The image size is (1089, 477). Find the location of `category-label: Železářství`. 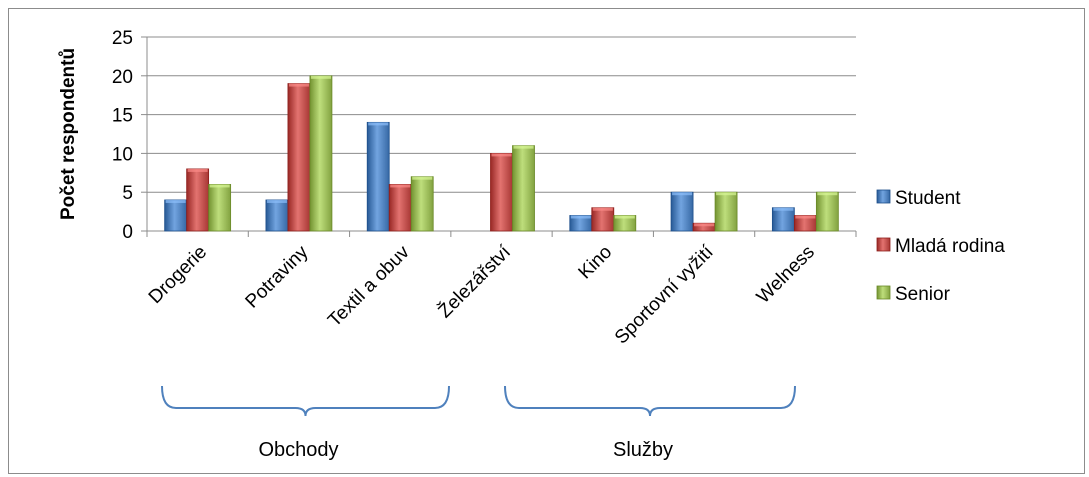

category-label: Železářství is located at coordinates (475, 281).